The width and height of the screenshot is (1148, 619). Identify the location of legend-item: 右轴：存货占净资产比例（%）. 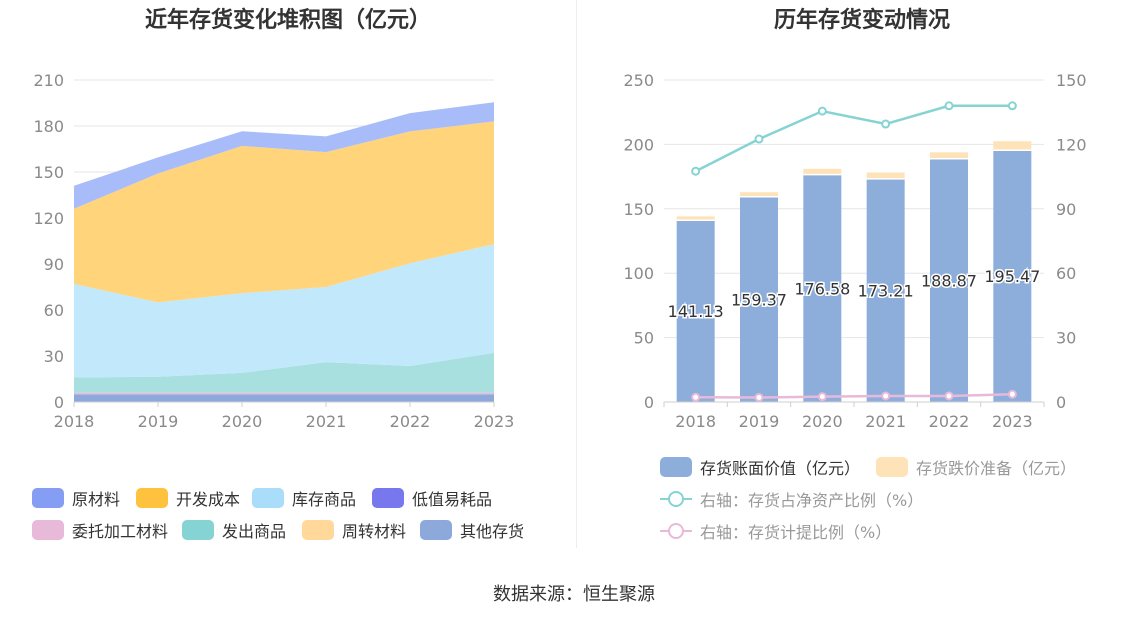
(791, 499).